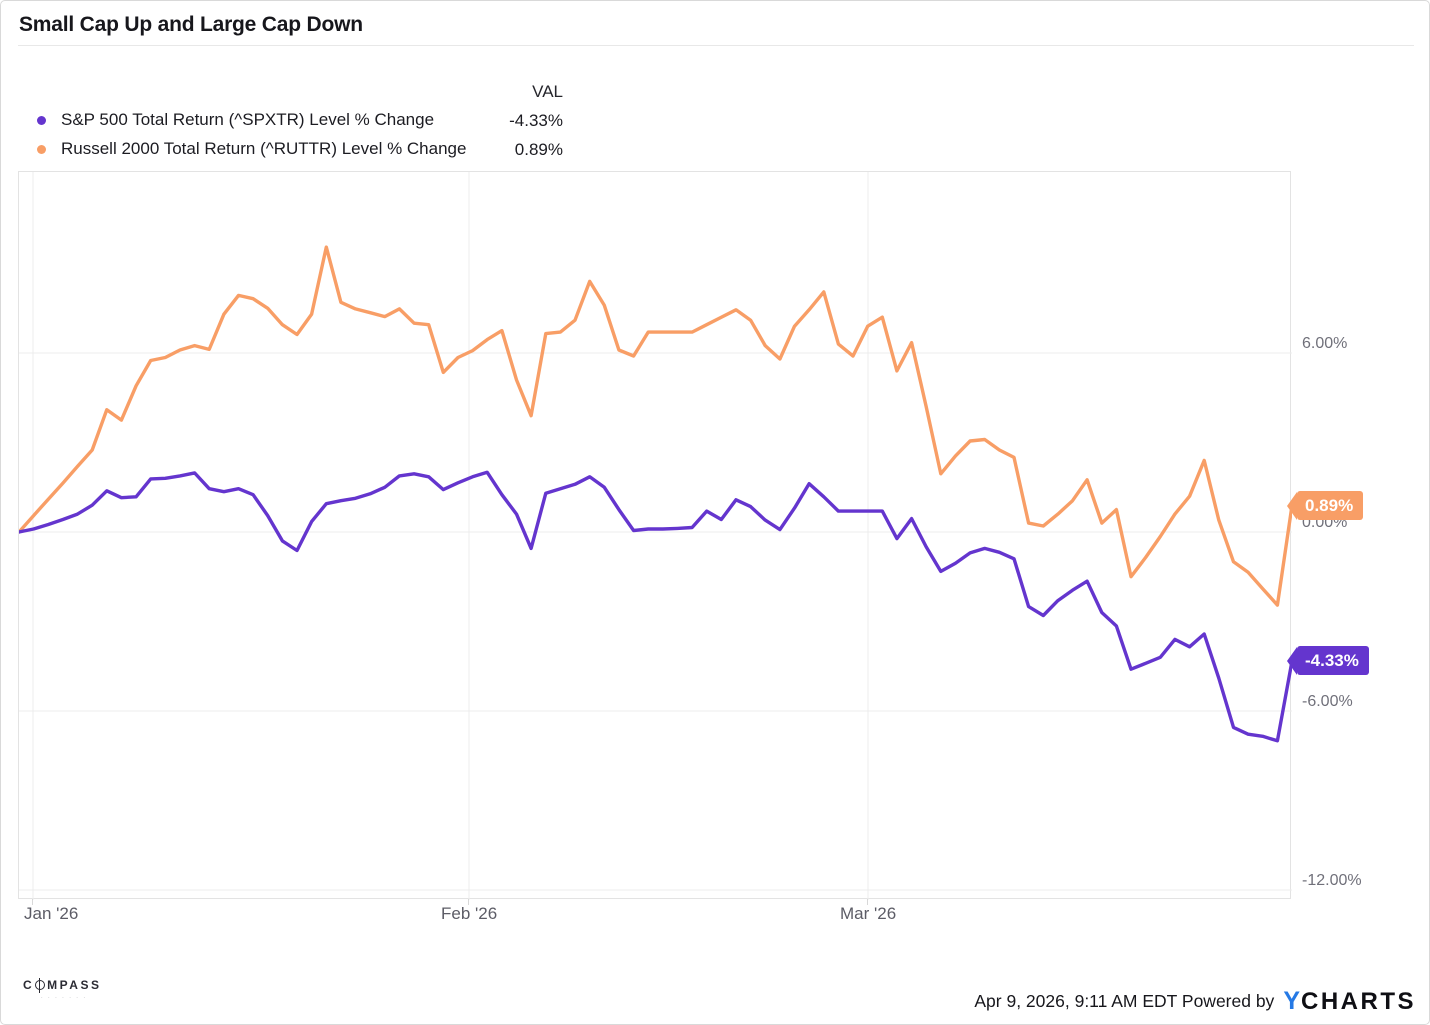 This screenshot has width=1430, height=1025. I want to click on y-axis-label-neg12: -12.00%, so click(1332, 880).